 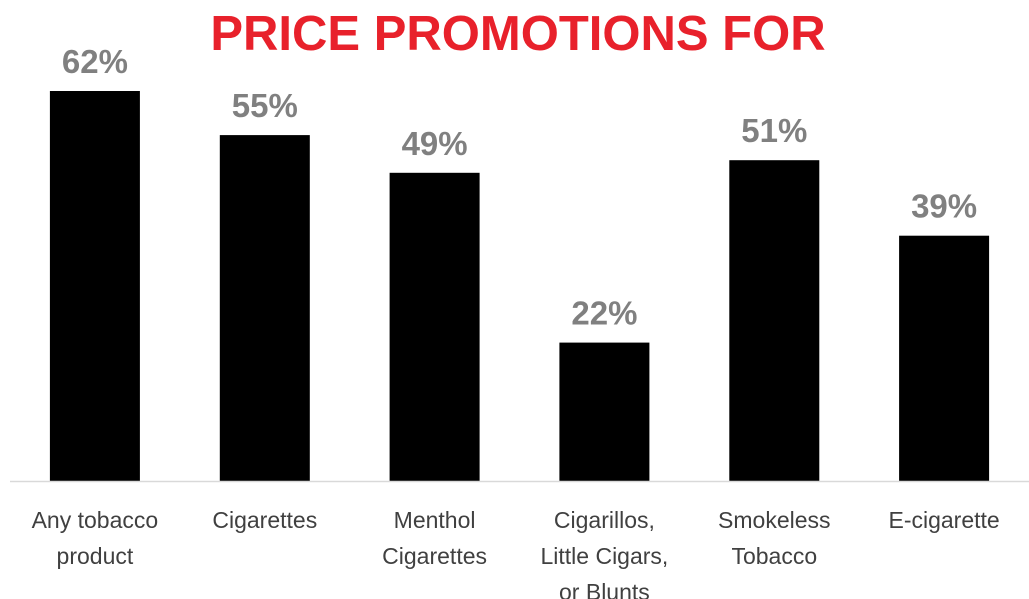 What do you see at coordinates (604, 313) in the screenshot?
I see `data-label-3: 22%` at bounding box center [604, 313].